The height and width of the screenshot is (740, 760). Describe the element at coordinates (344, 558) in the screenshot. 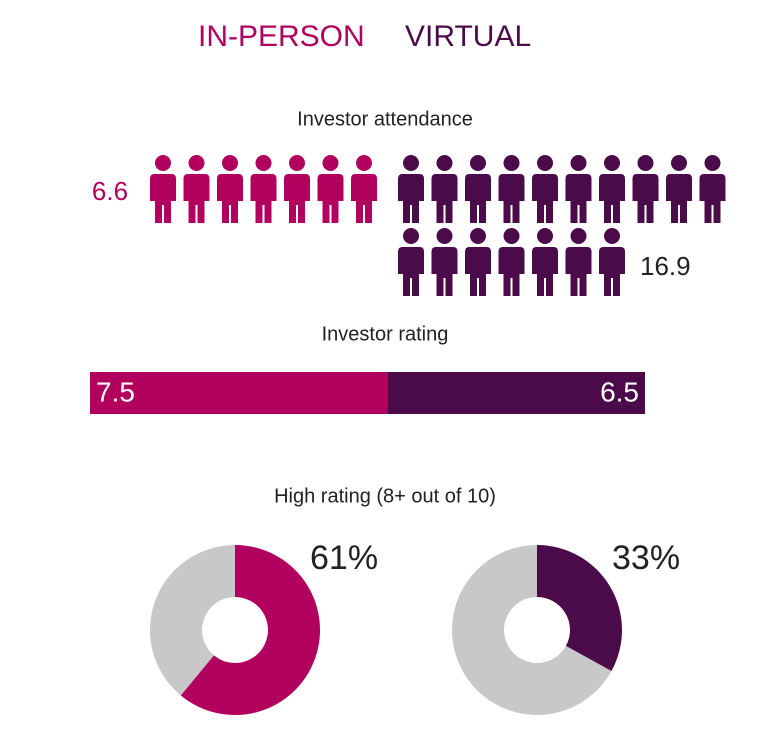

I see `donut-label: 61%` at that location.